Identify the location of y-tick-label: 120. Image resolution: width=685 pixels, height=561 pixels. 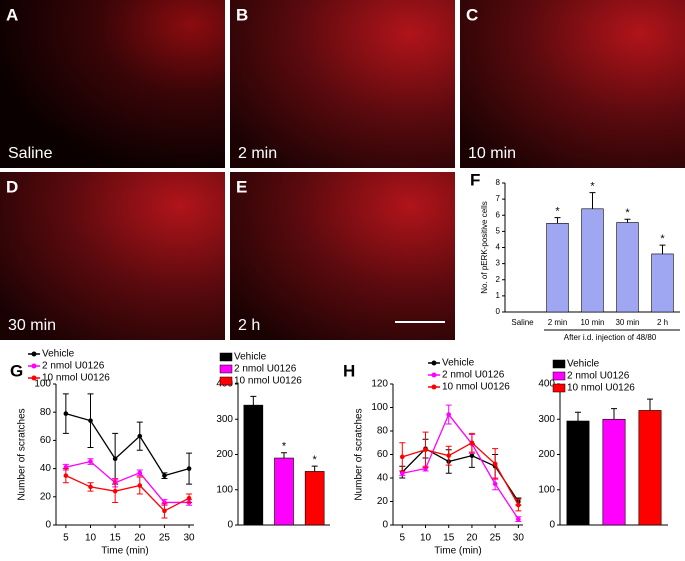
(379, 384).